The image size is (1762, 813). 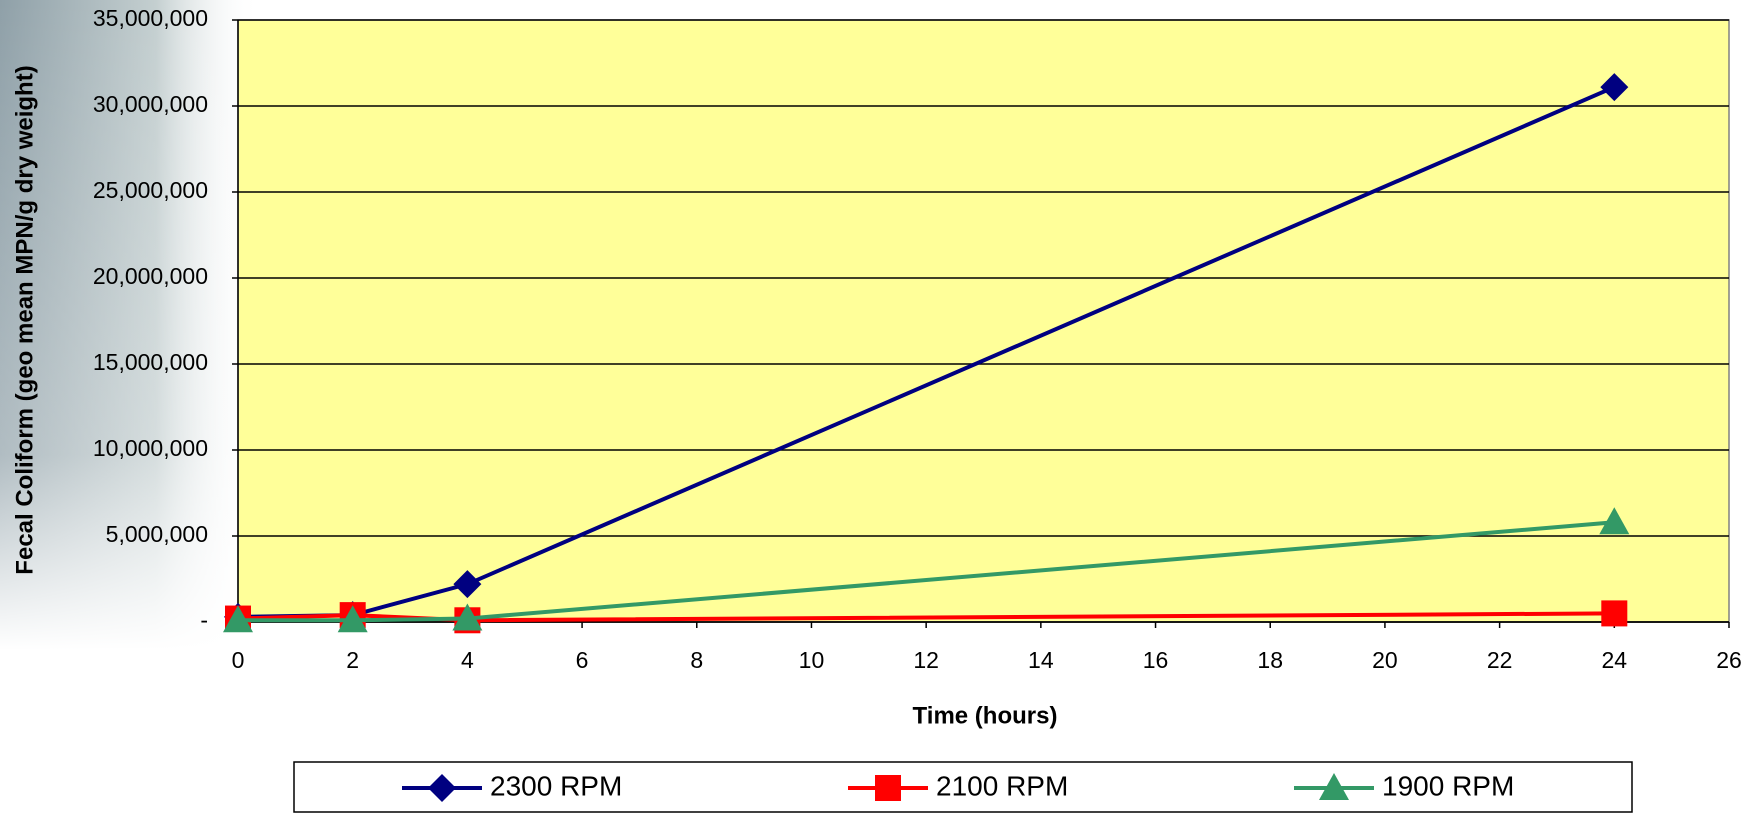 I want to click on legend-box, so click(x=963, y=787).